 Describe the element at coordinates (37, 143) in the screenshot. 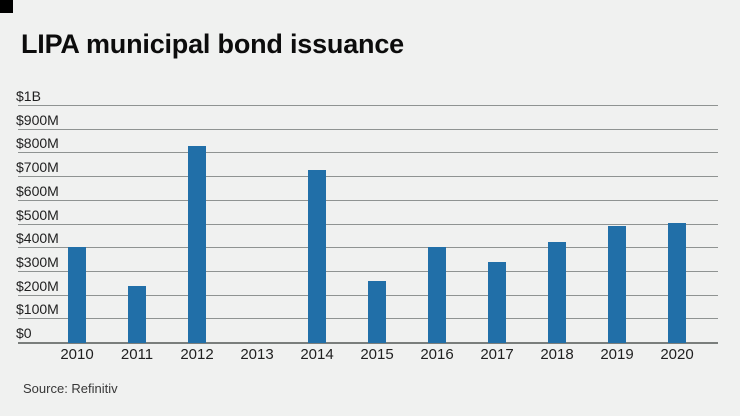

I see `y-axis-label-800: $800M` at that location.